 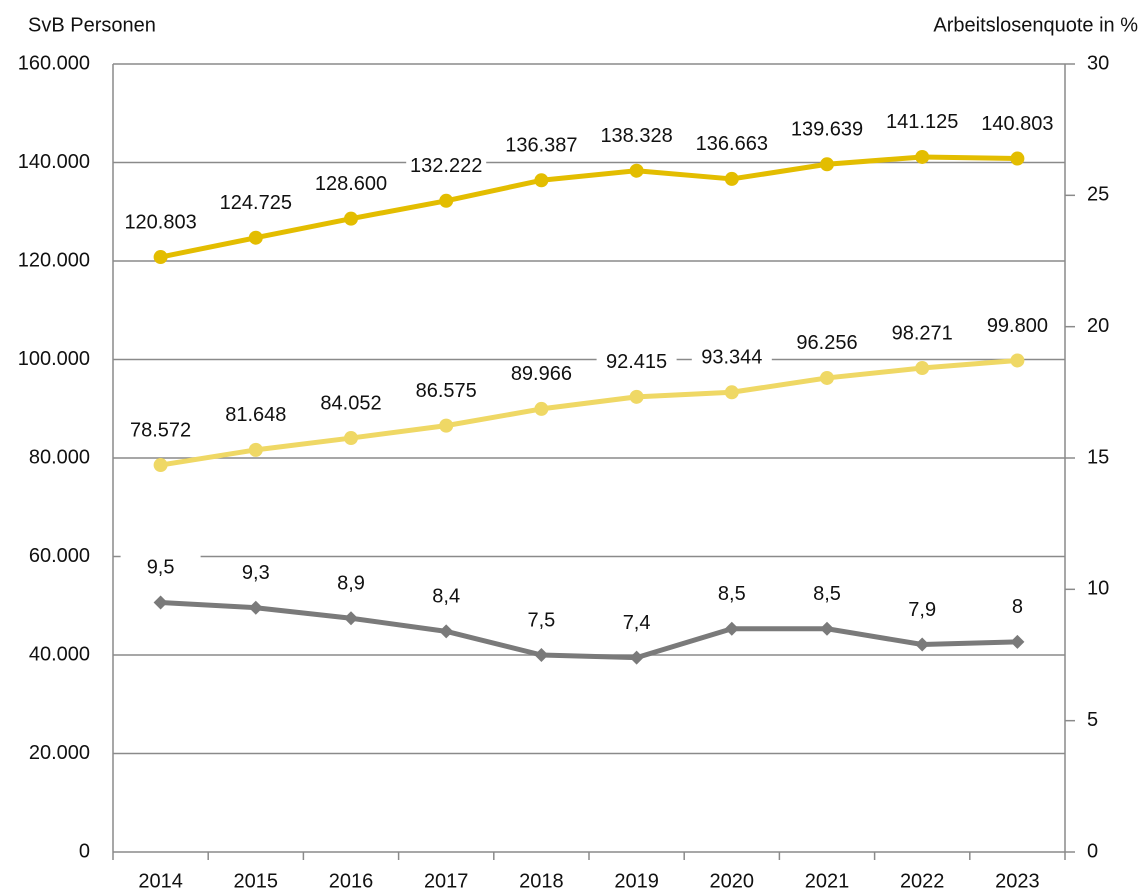 What do you see at coordinates (351, 184) in the screenshot?
I see `data-label: 128.600` at bounding box center [351, 184].